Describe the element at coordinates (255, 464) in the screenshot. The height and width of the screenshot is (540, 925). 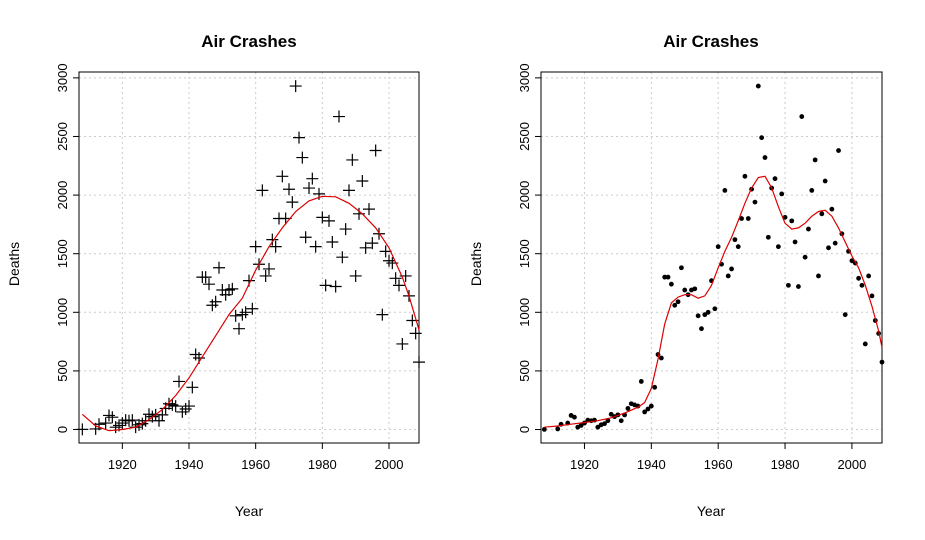
I see `x-tick-label: 1960` at that location.